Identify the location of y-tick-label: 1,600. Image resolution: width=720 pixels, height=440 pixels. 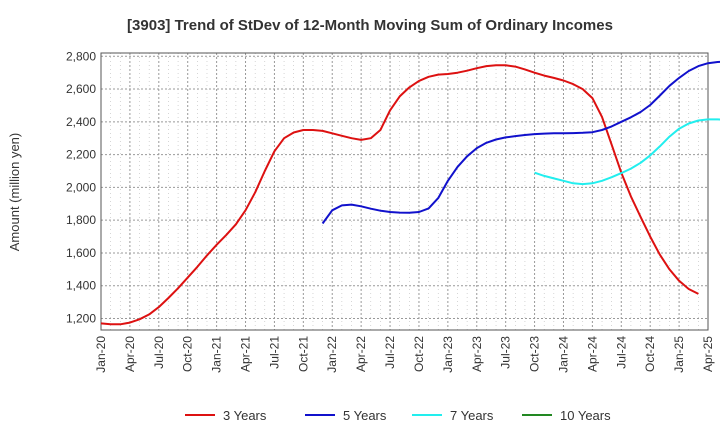
(81, 253).